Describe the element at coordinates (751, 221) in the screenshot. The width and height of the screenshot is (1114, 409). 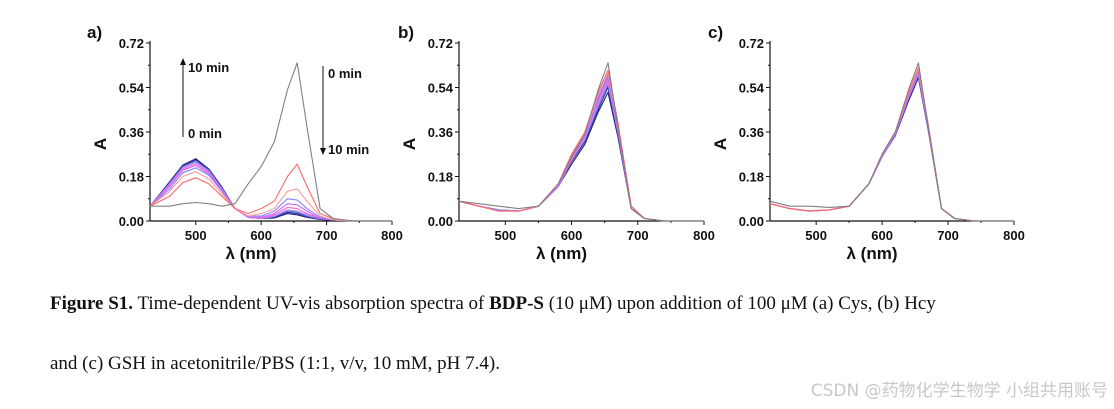
I see `panel-c-ytick-label: 0.00` at that location.